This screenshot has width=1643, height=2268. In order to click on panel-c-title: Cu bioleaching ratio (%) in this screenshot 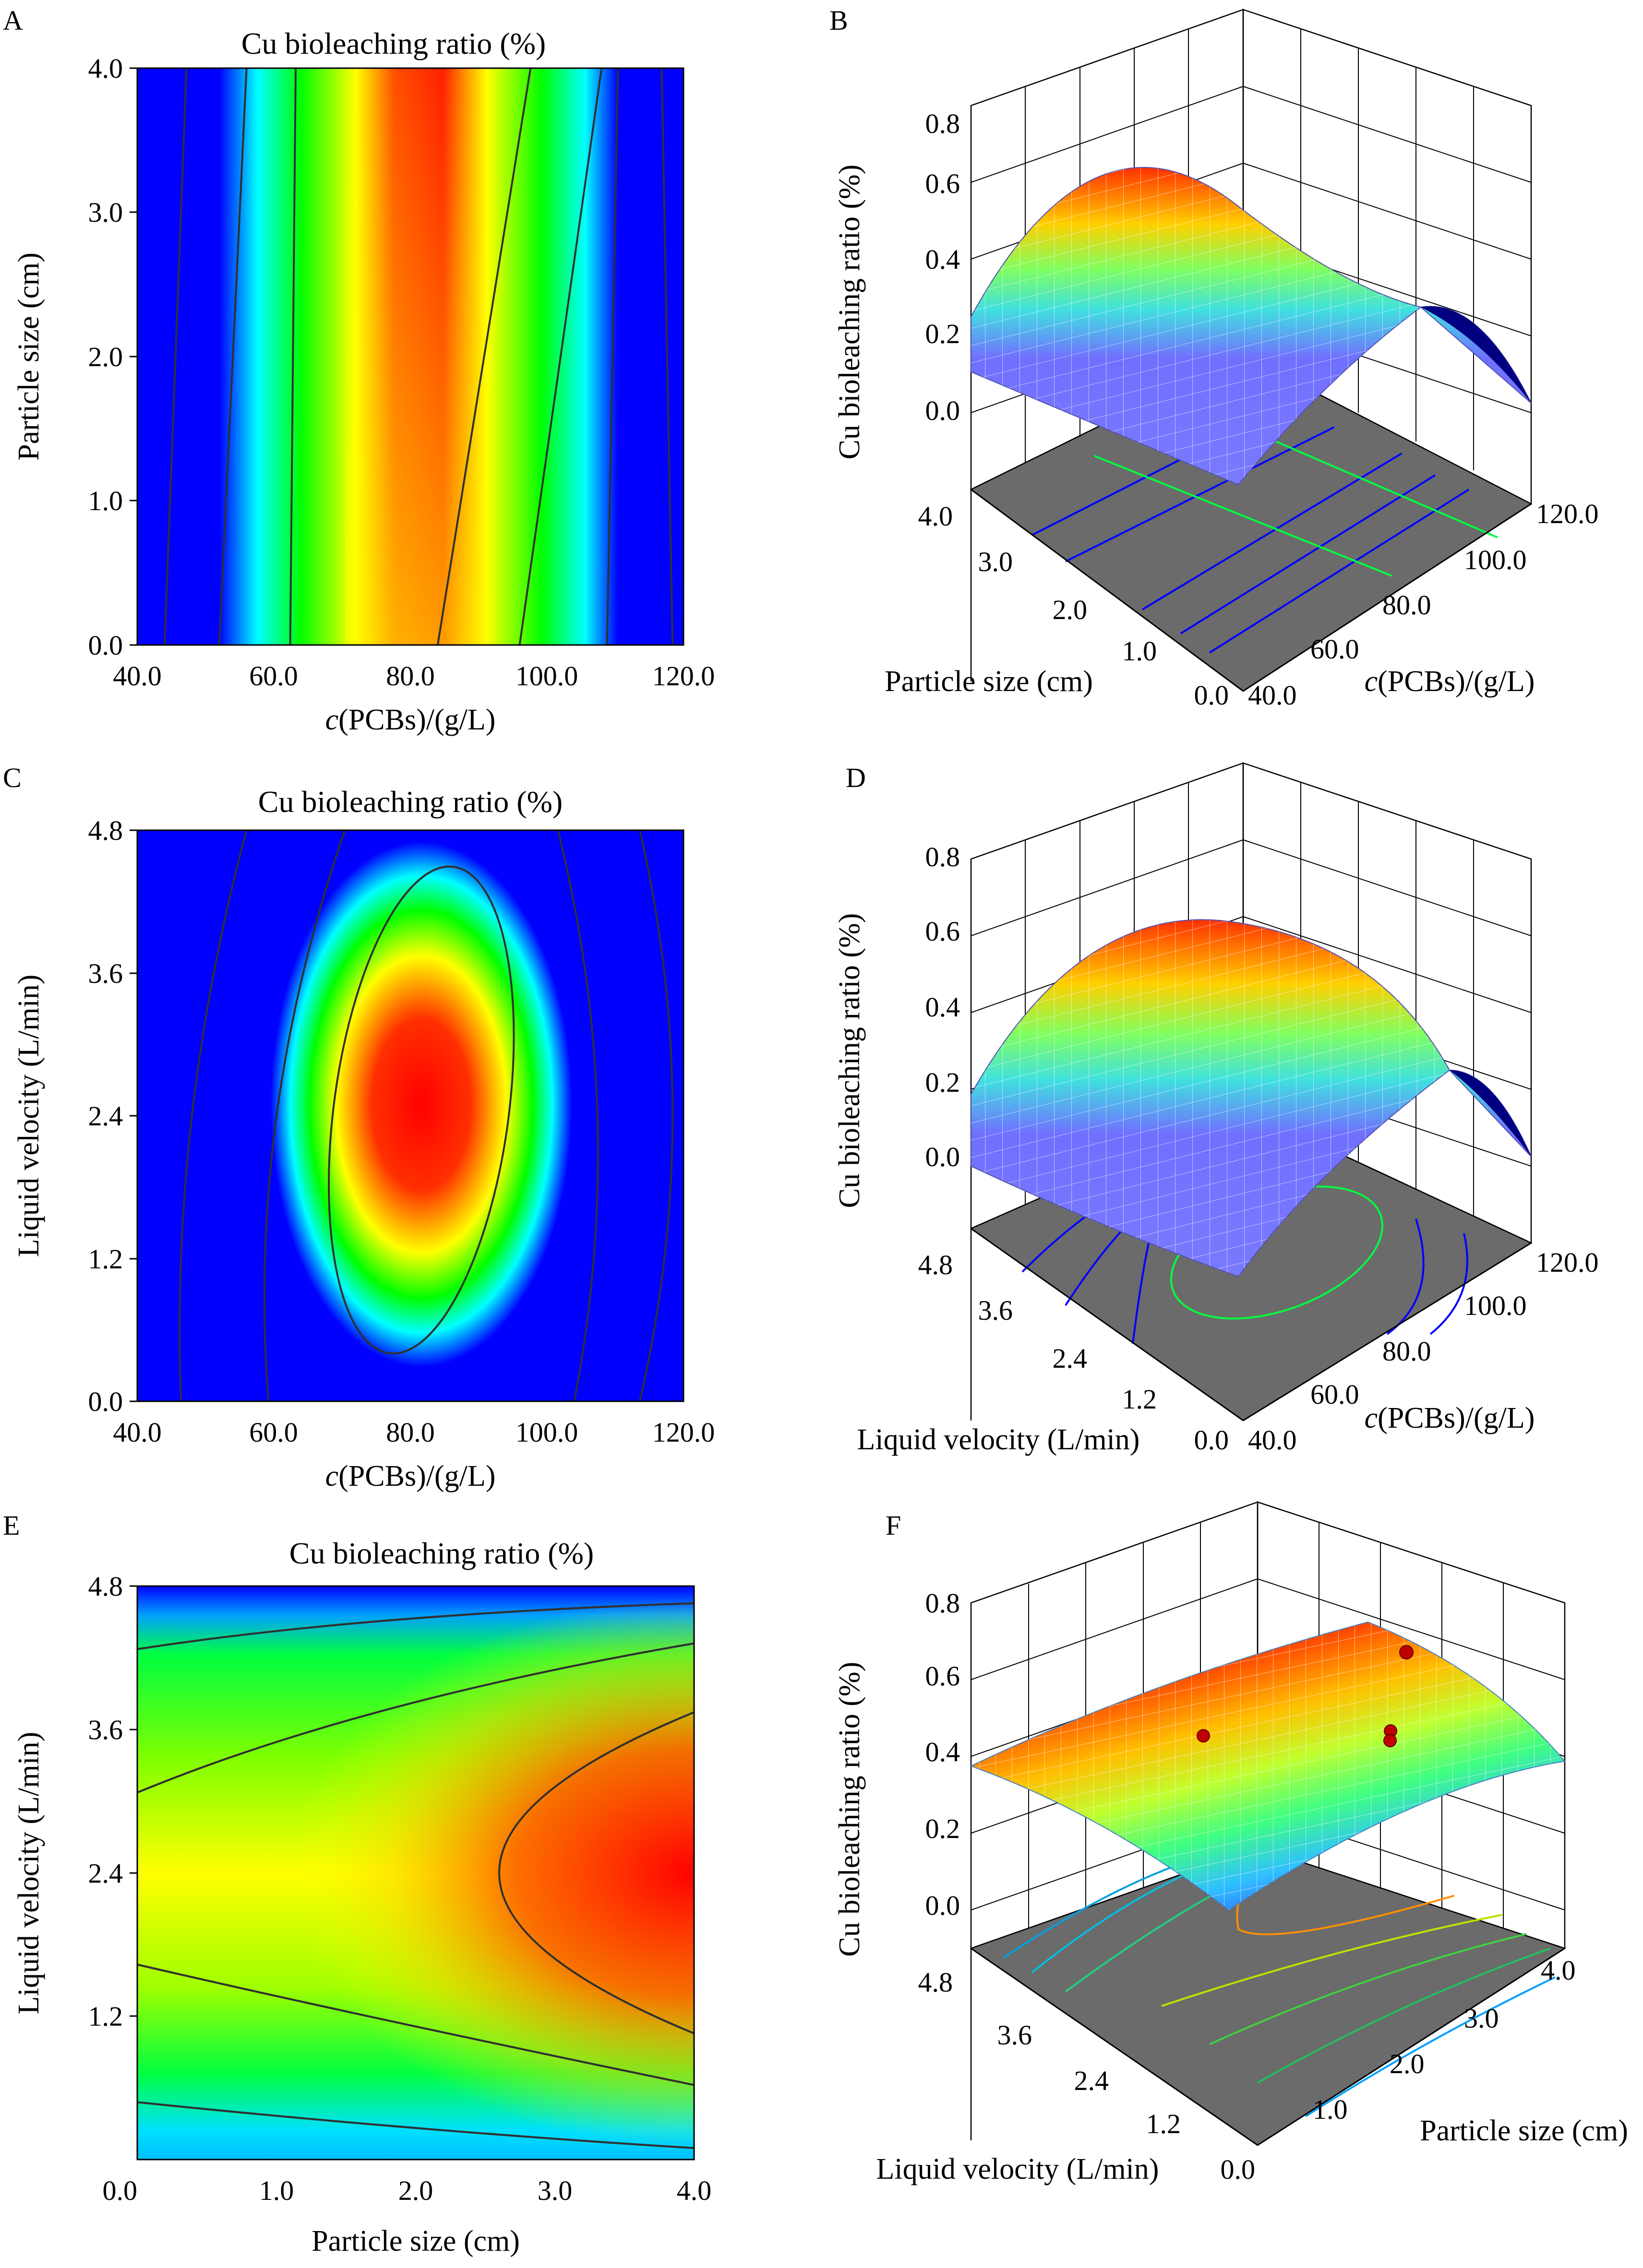, I will do `click(411, 802)`.